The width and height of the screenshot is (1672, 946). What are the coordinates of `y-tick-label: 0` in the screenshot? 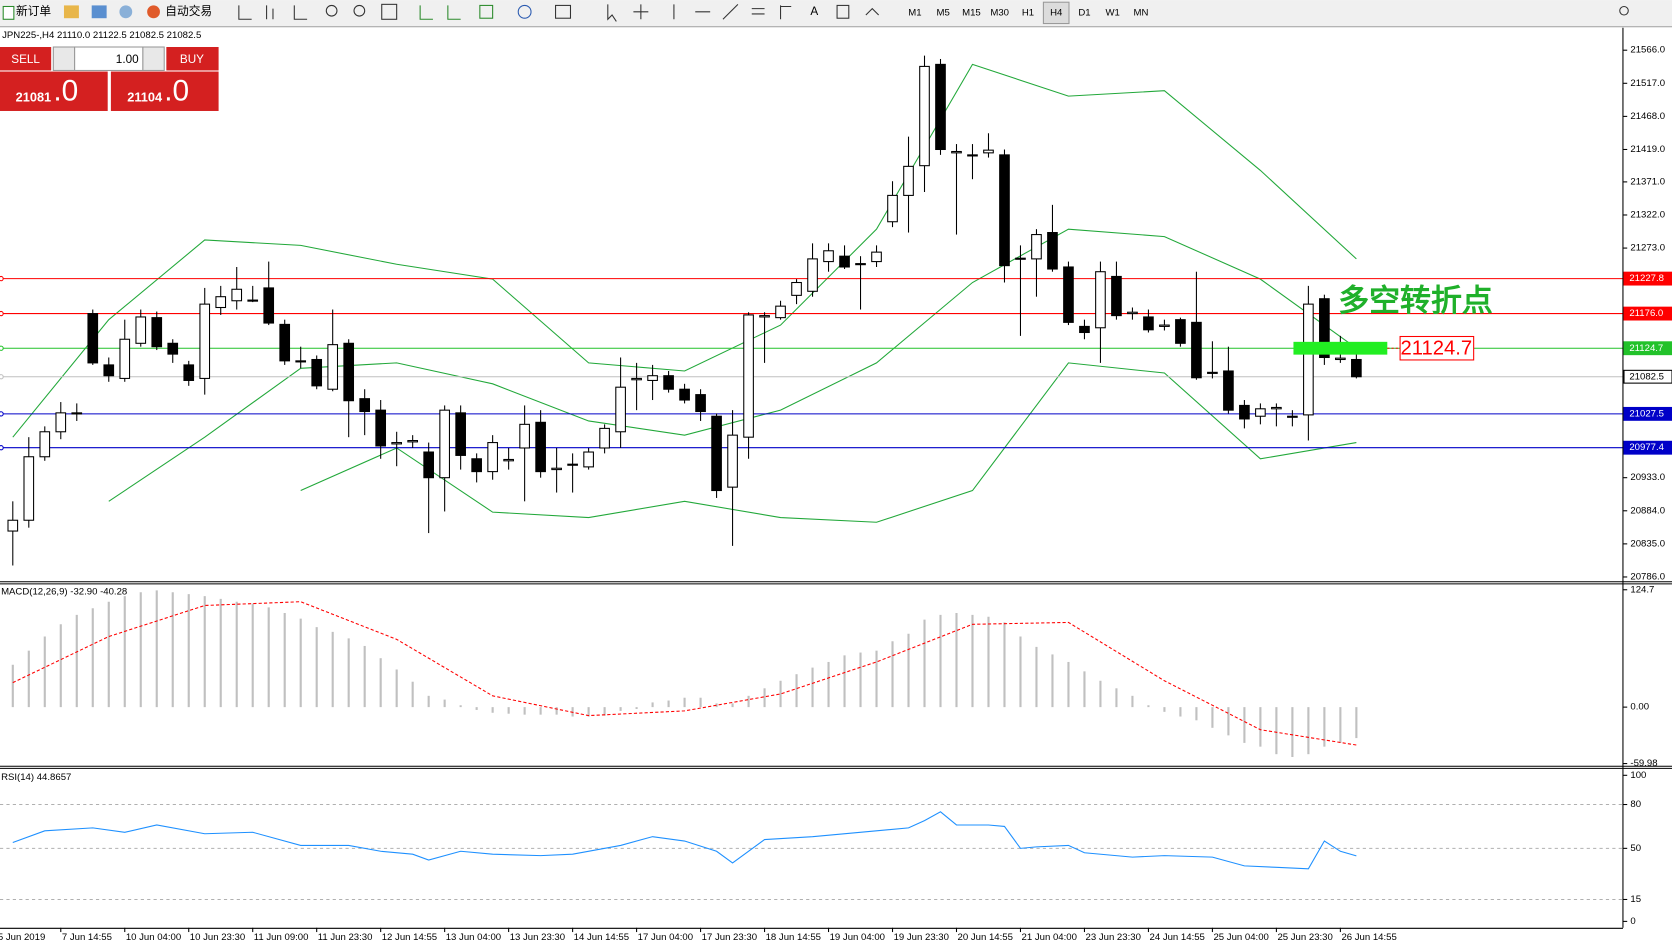 It's located at (1632, 921).